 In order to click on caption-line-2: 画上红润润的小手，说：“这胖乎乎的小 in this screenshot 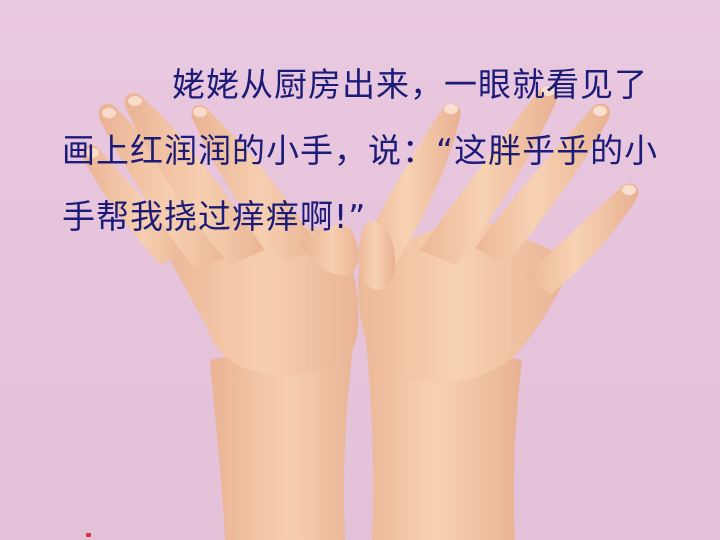, I will do `click(360, 150)`.